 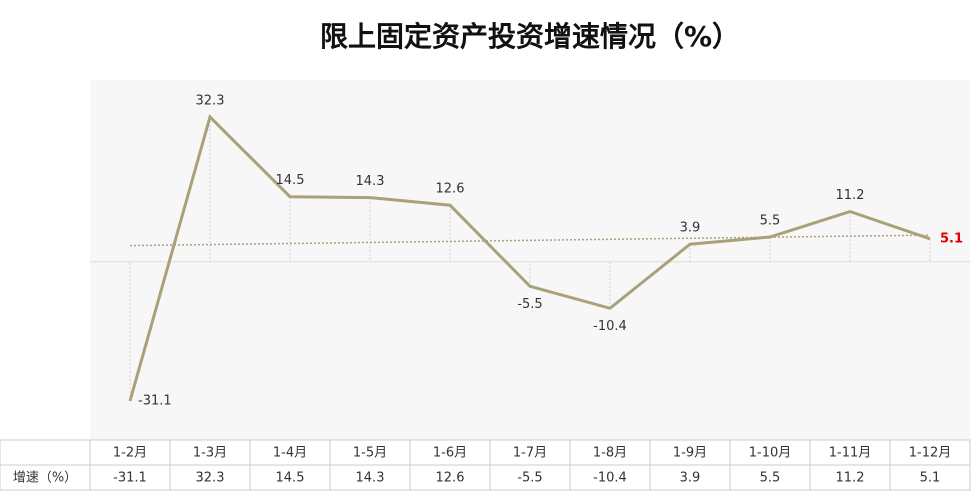 What do you see at coordinates (930, 453) in the screenshot?
I see `x-tick-label: 1-12月` at bounding box center [930, 453].